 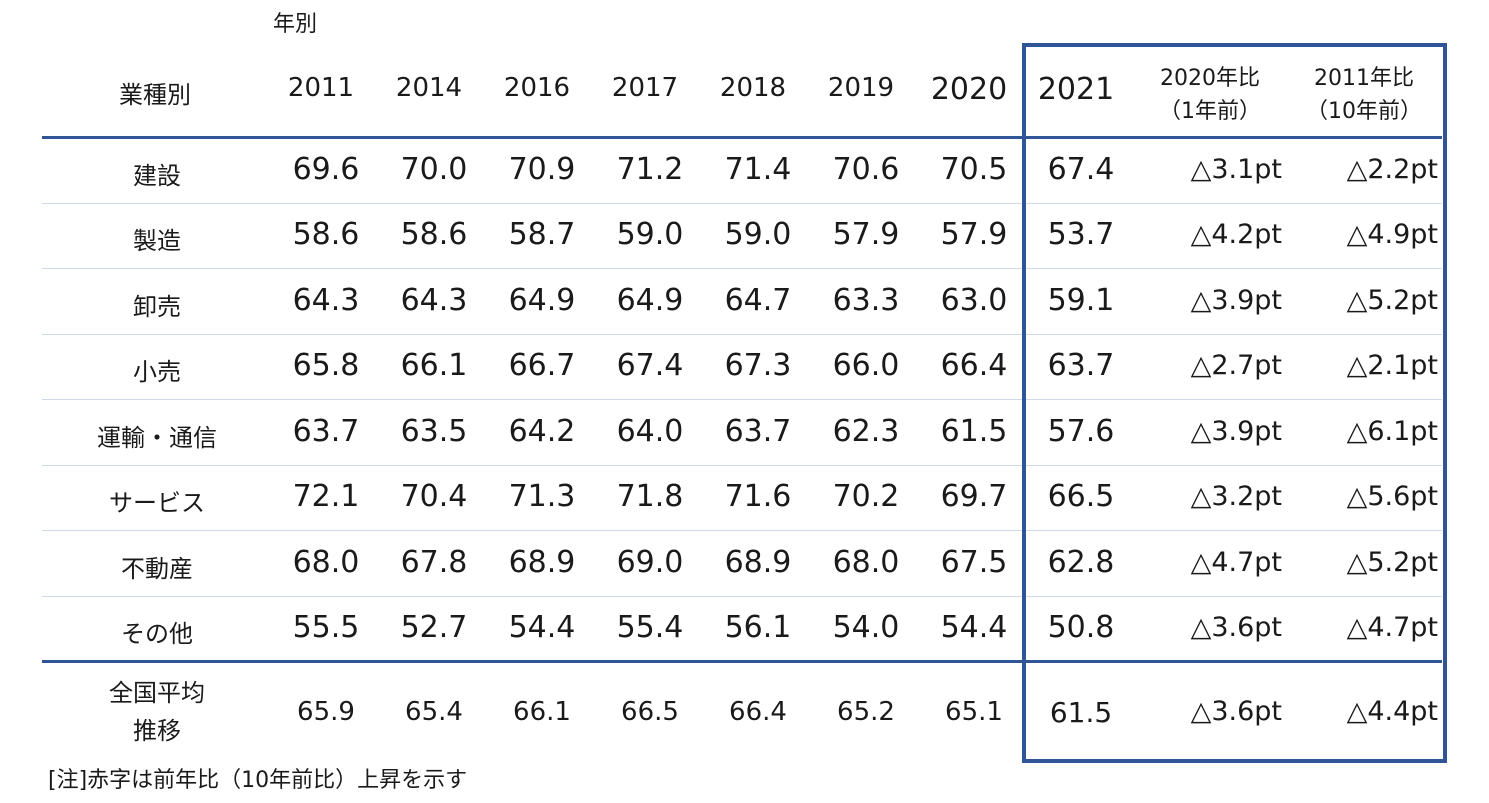 I want to click on table-cell: 63.5, so click(x=434, y=431).